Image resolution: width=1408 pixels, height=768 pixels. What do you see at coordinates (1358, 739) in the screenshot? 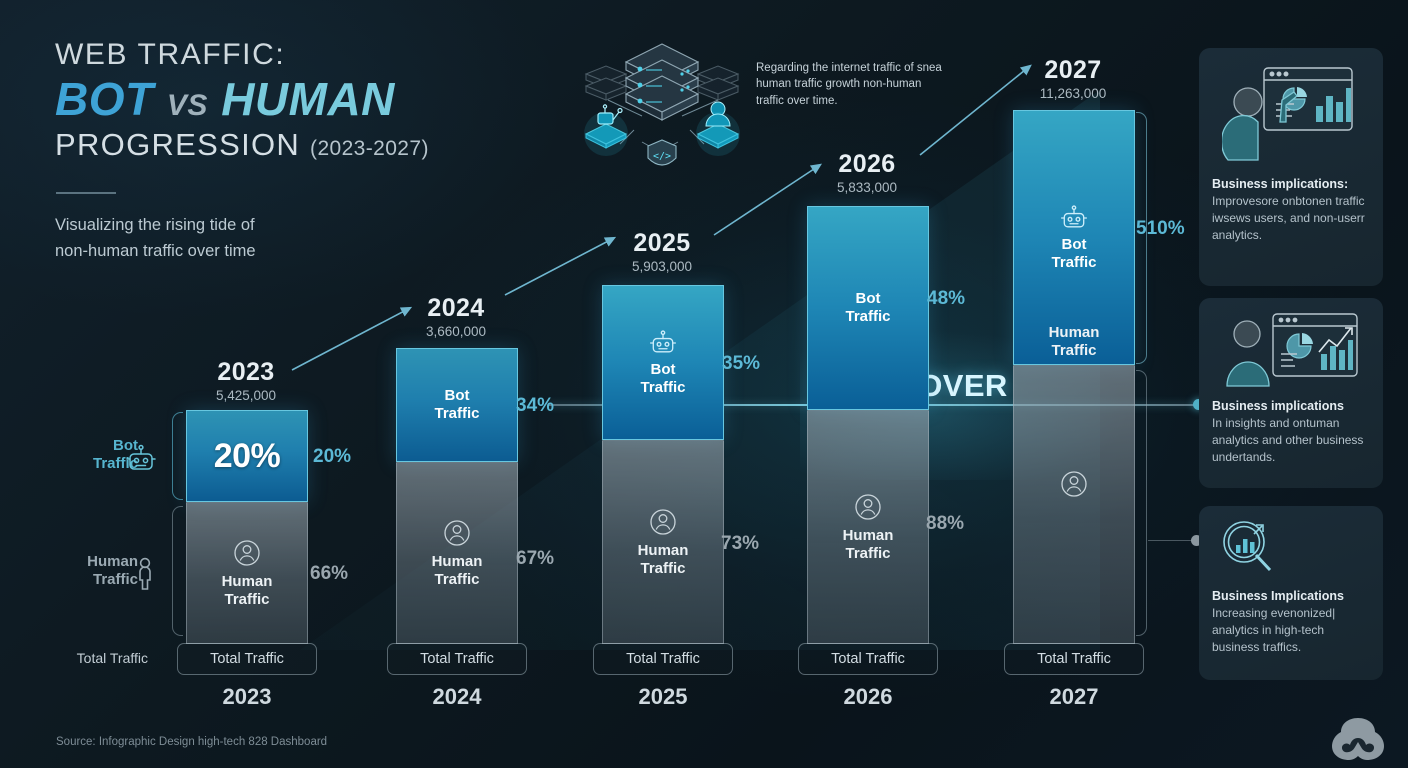
I see `brand-logo` at bounding box center [1358, 739].